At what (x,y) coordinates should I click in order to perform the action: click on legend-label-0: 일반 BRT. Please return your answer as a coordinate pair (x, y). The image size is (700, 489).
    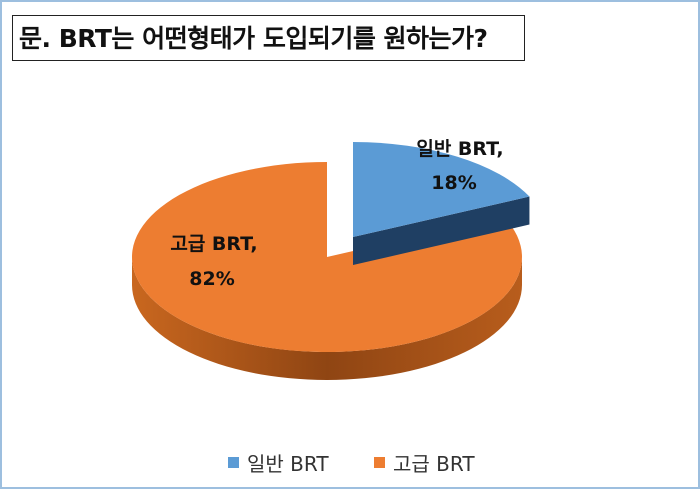
    Looking at the image, I should click on (288, 464).